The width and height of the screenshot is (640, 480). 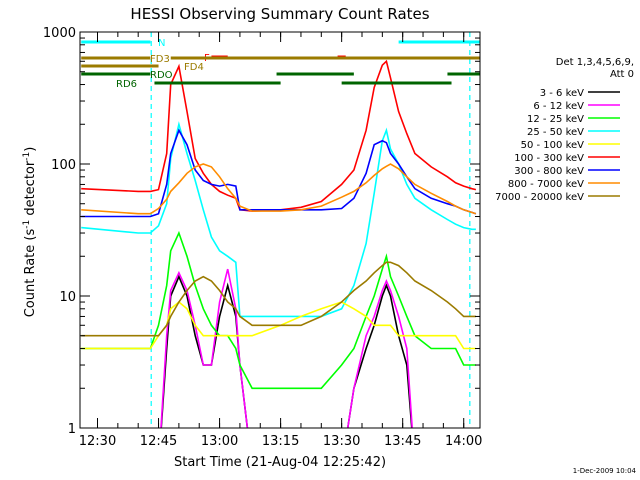 What do you see at coordinates (280, 441) in the screenshot?
I see `x-tick-label-3: 13:15` at bounding box center [280, 441].